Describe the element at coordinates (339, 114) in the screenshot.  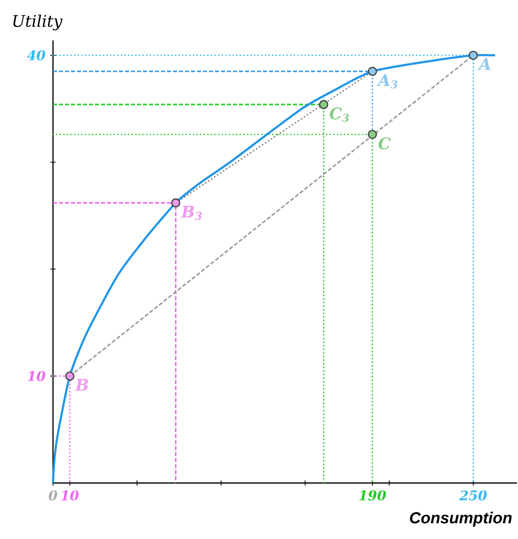
I see `annotation: C$_{3}$` at that location.